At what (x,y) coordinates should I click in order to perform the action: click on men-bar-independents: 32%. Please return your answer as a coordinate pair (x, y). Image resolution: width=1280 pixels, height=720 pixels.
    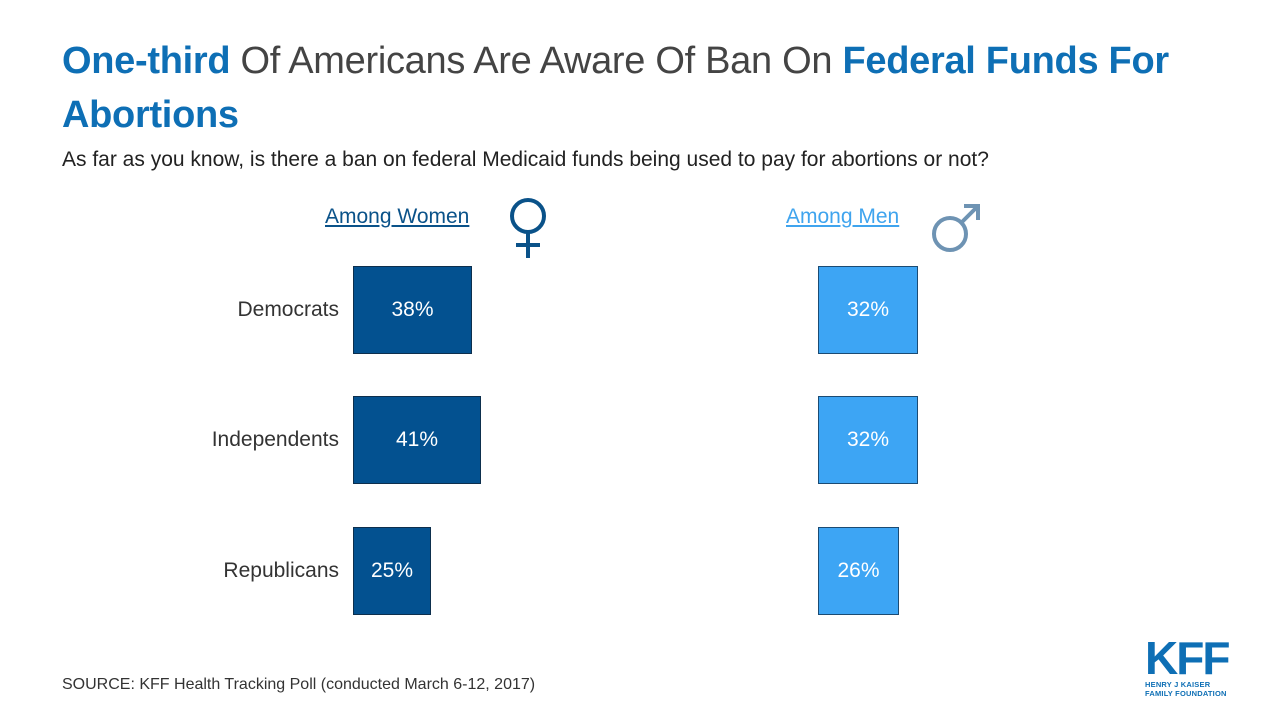
    Looking at the image, I should click on (868, 440).